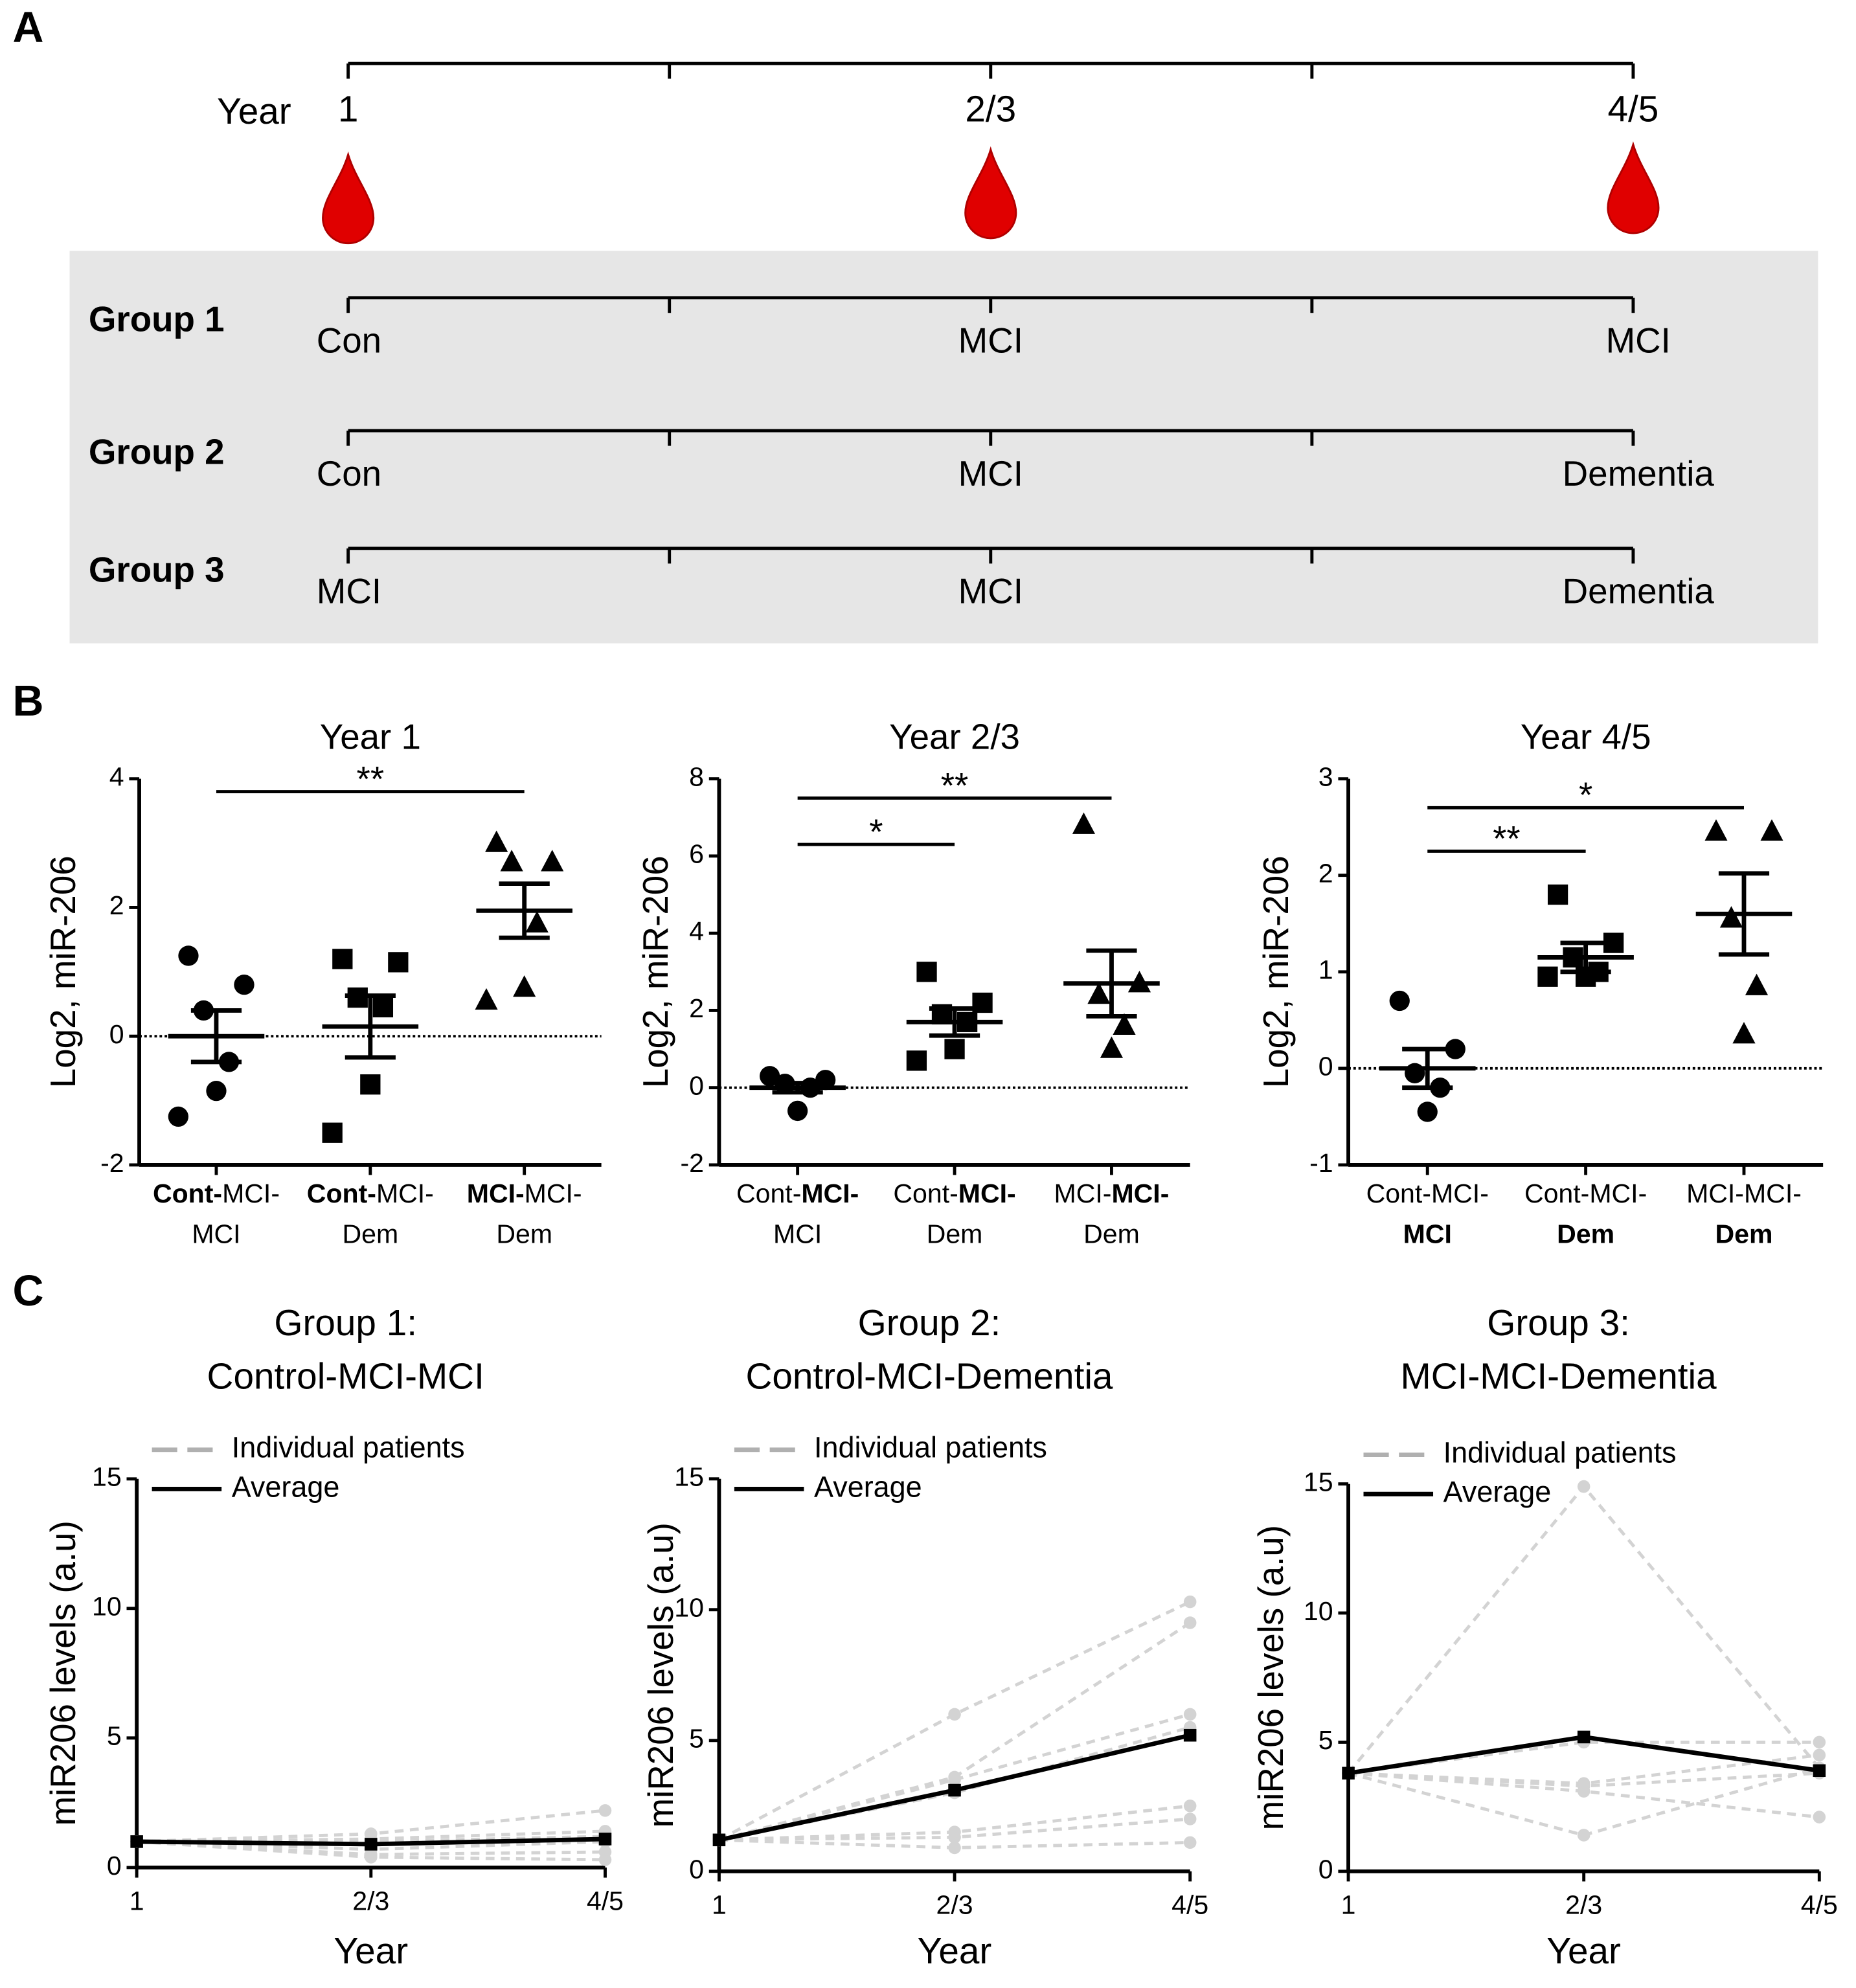 This screenshot has height=1988, width=1856. I want to click on panel-label: A, so click(28, 28).